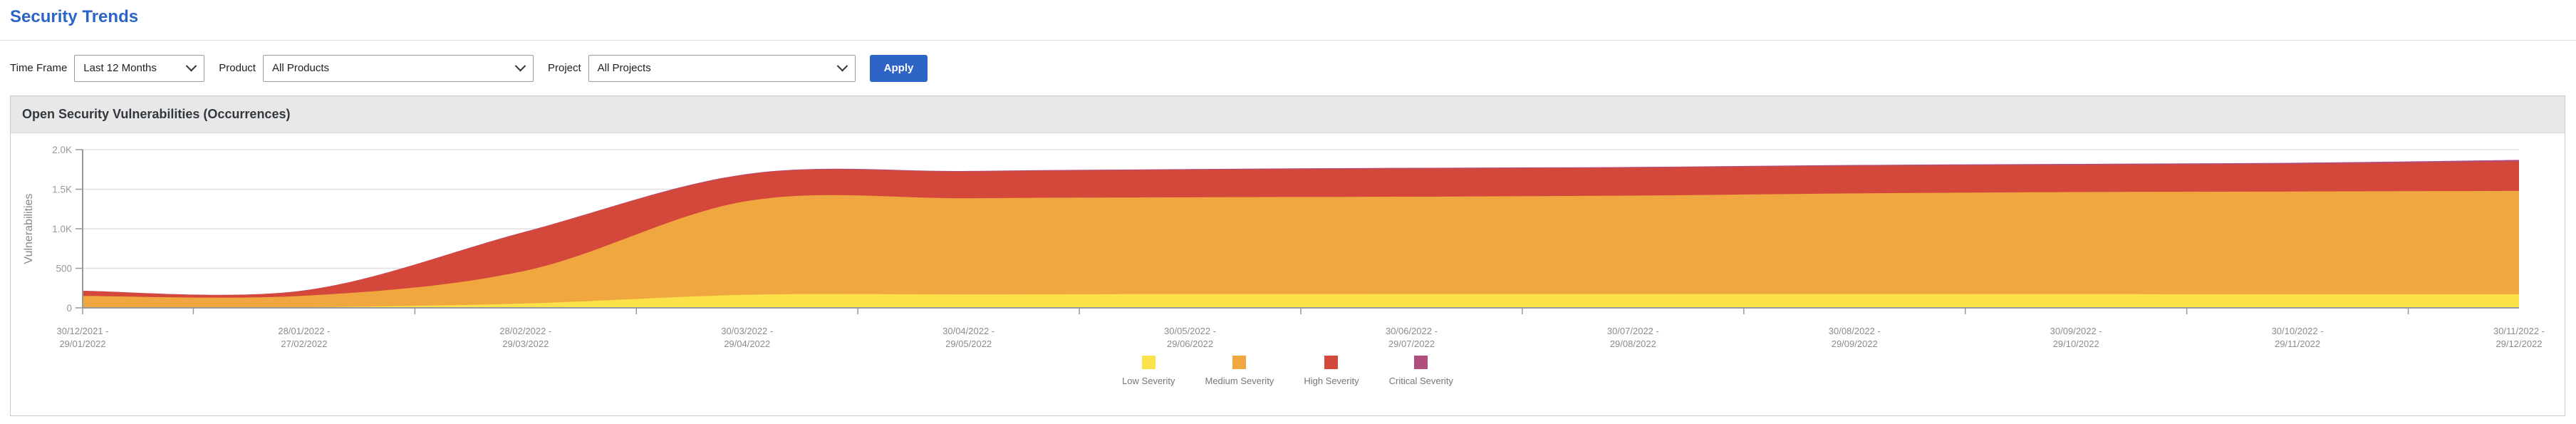 This screenshot has height=424, width=2576. I want to click on product-select: All Products, so click(398, 68).